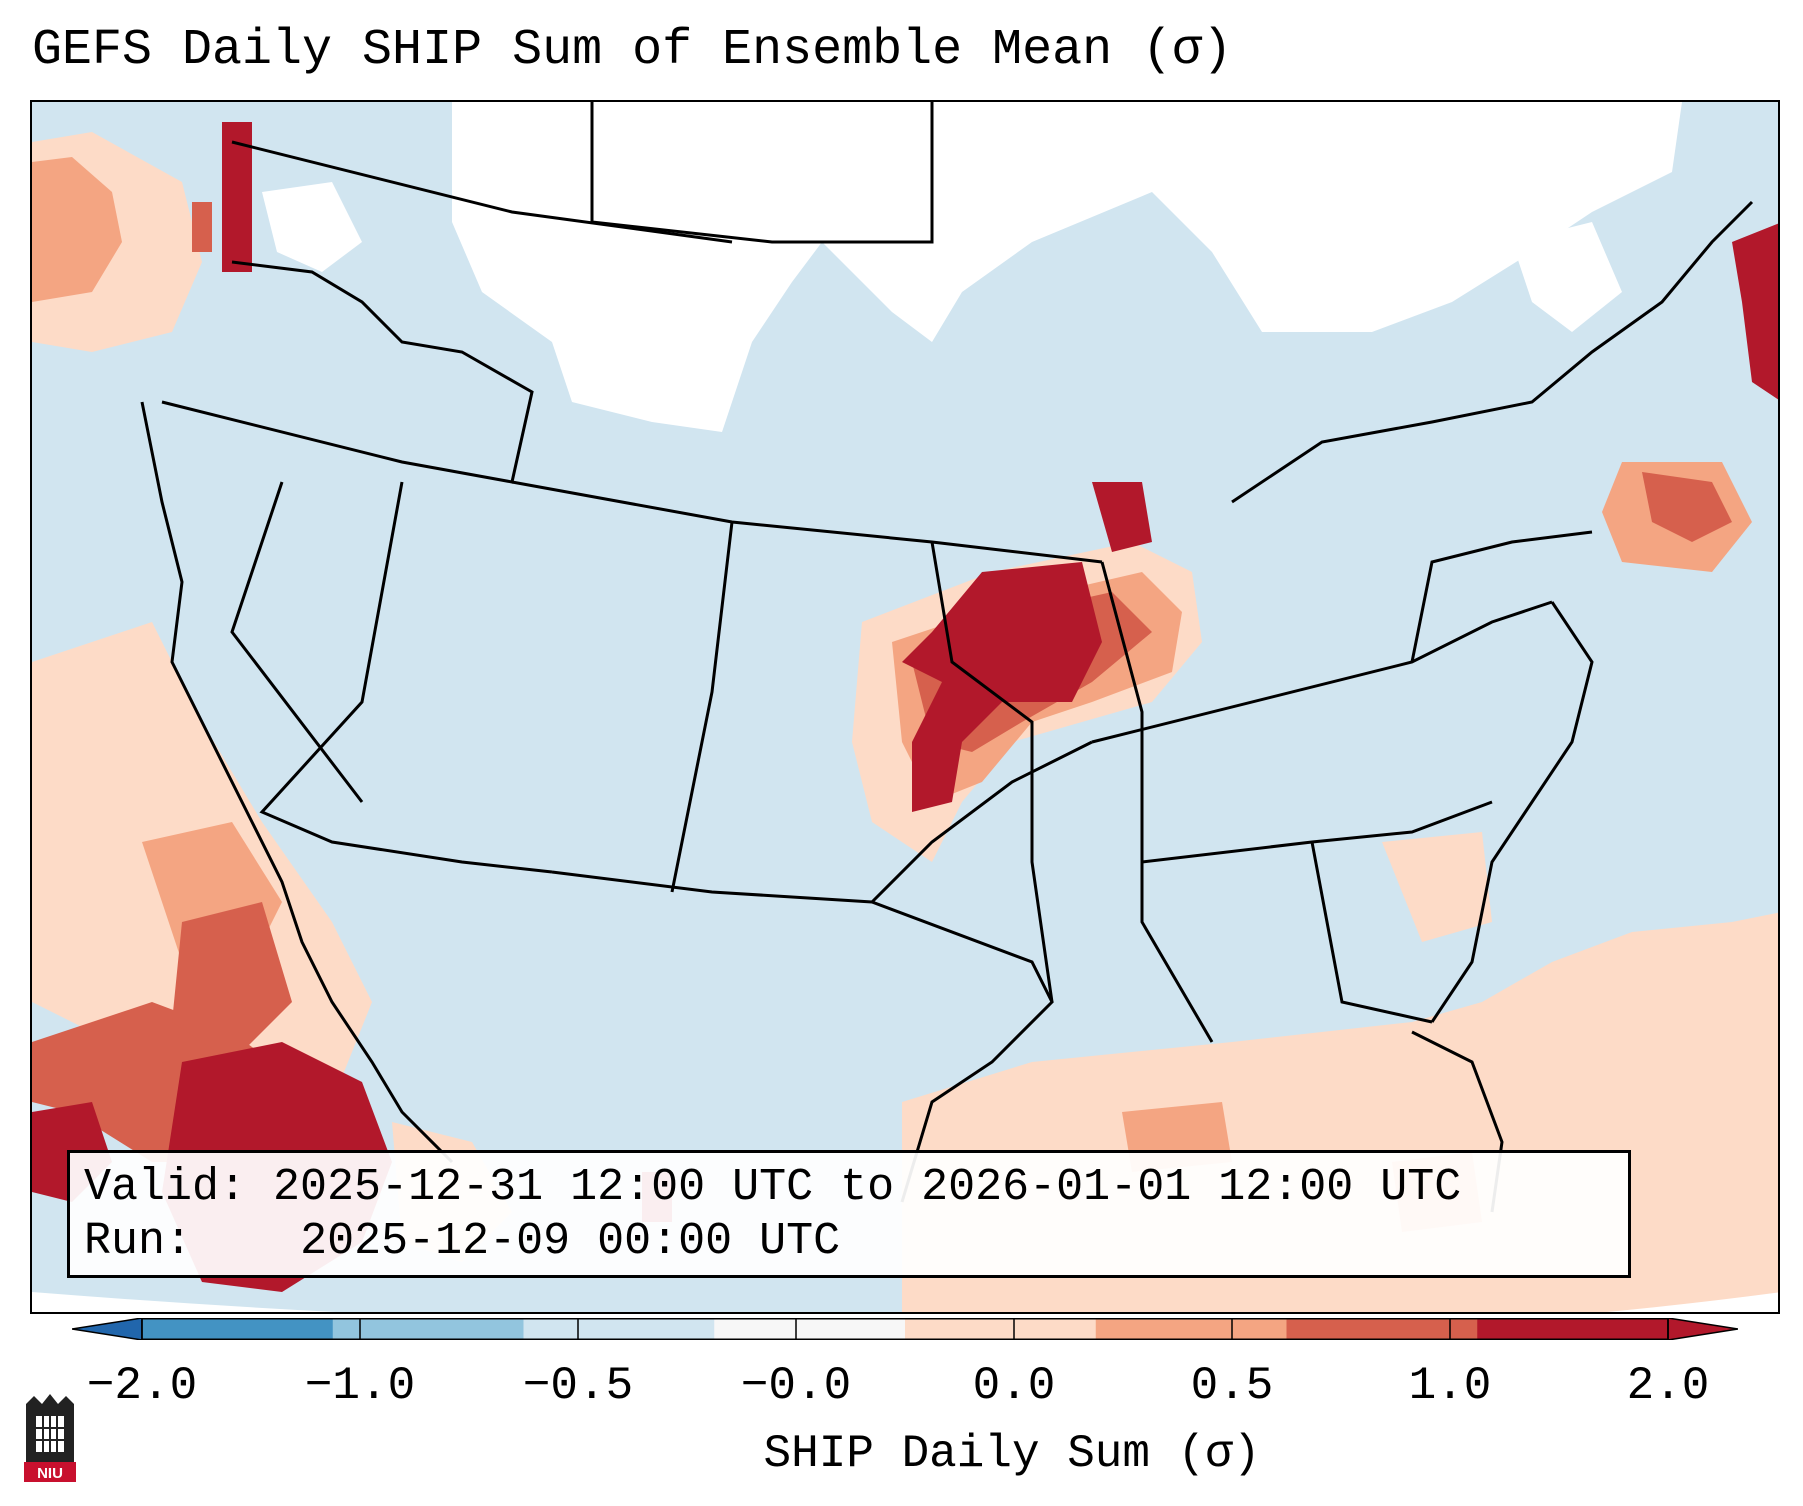  Describe the element at coordinates (165, 1187) in the screenshot. I see `valid-label: Valid:` at that location.